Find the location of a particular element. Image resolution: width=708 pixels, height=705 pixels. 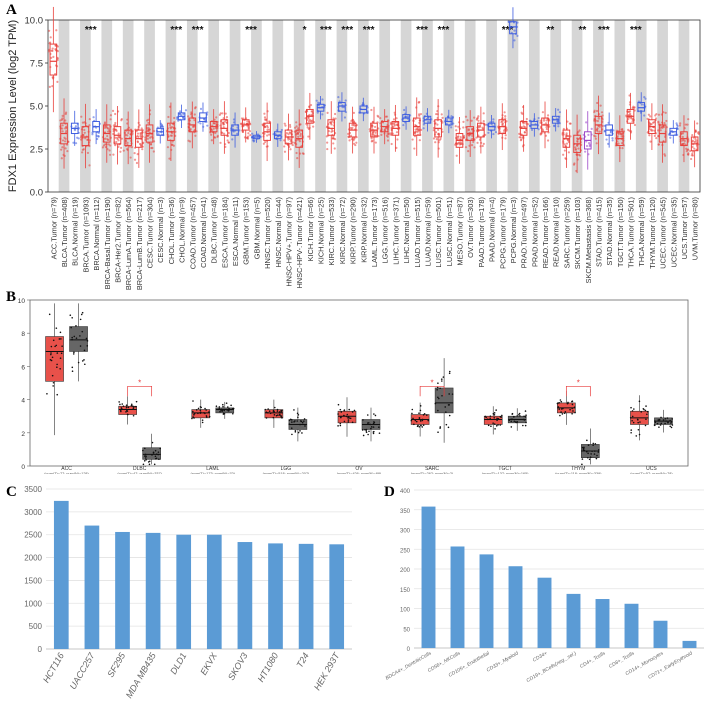

y-tick-label: 10.0 is located at coordinates (34, 21).